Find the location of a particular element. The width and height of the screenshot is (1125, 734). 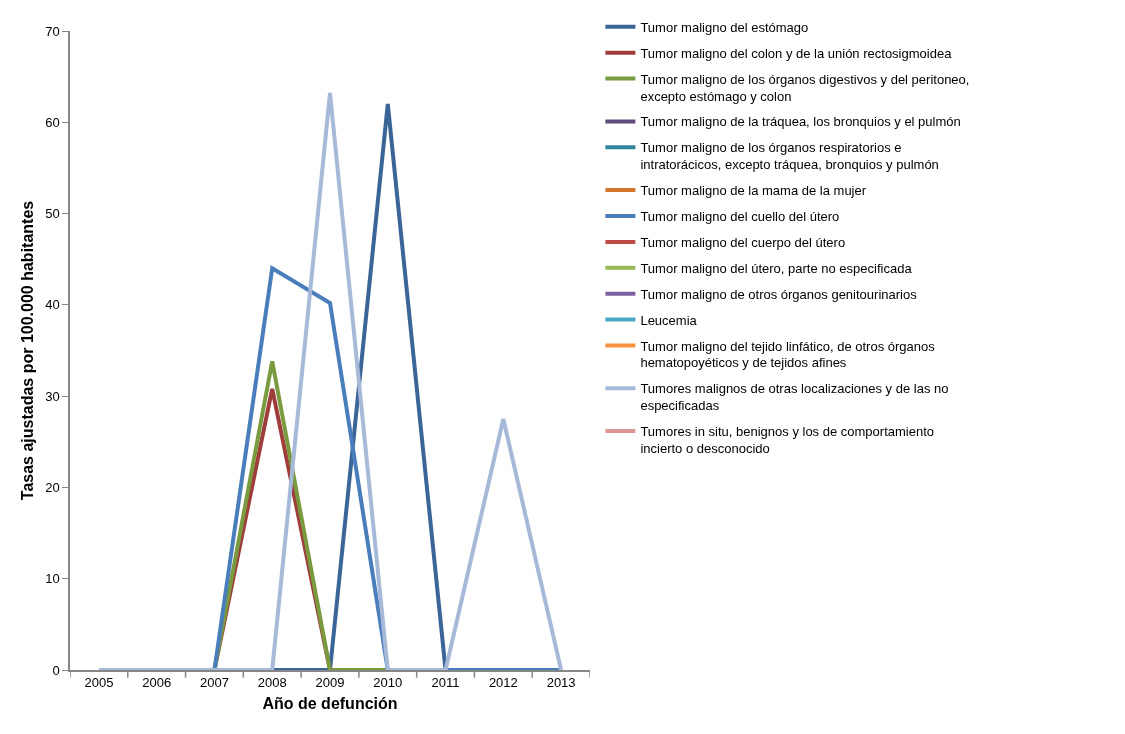

y-tick-label: 40 is located at coordinates (52, 305).